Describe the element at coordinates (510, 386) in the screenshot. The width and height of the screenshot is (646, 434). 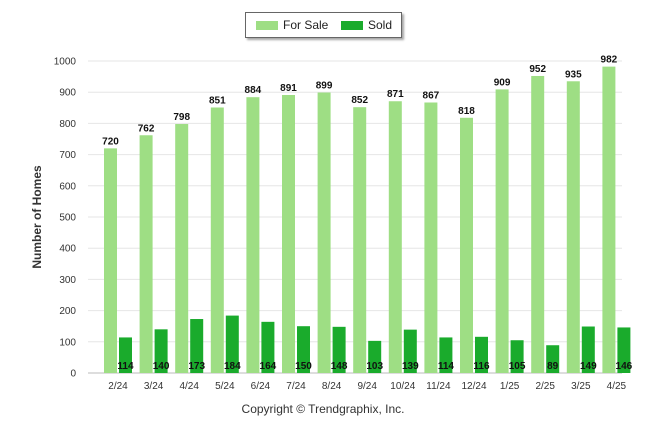
I see `x-tick-label: 1/25` at that location.